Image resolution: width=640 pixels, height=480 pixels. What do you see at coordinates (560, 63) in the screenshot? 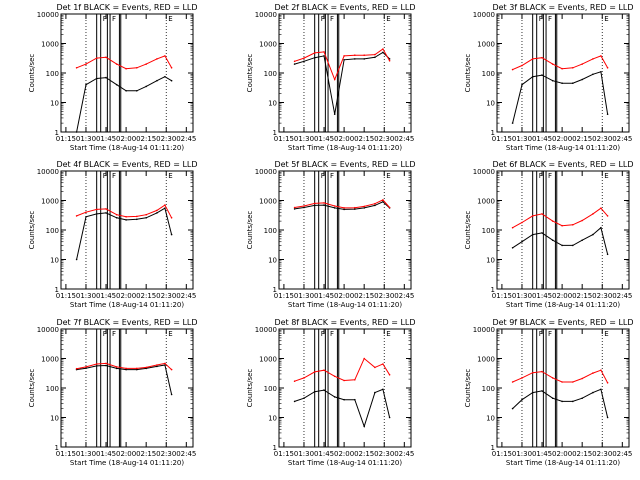
I see `lld-series-line` at bounding box center [560, 63].